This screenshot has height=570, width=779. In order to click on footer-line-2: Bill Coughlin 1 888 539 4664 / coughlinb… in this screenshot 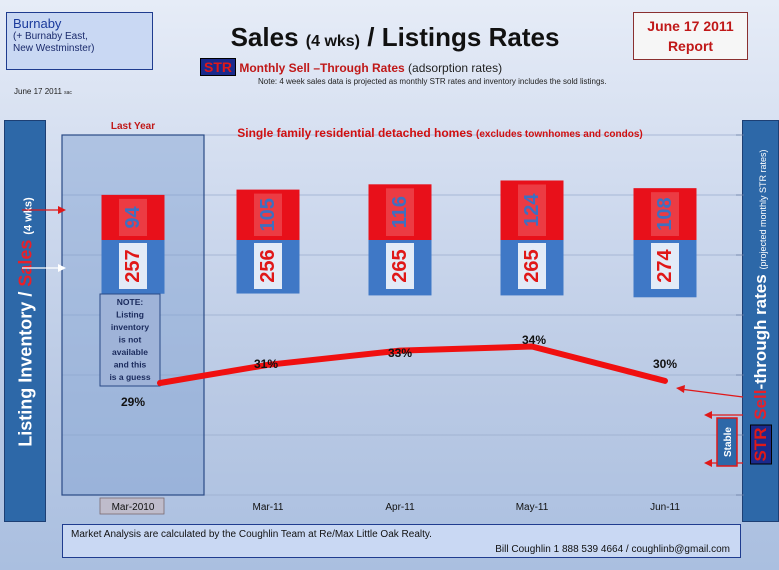, I will do `click(612, 549)`.